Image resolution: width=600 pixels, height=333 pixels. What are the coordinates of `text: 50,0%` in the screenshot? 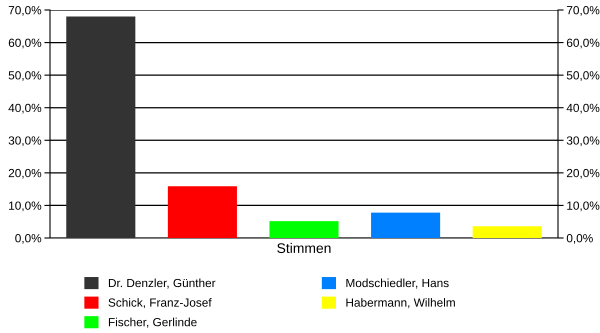 It's located at (583, 76).